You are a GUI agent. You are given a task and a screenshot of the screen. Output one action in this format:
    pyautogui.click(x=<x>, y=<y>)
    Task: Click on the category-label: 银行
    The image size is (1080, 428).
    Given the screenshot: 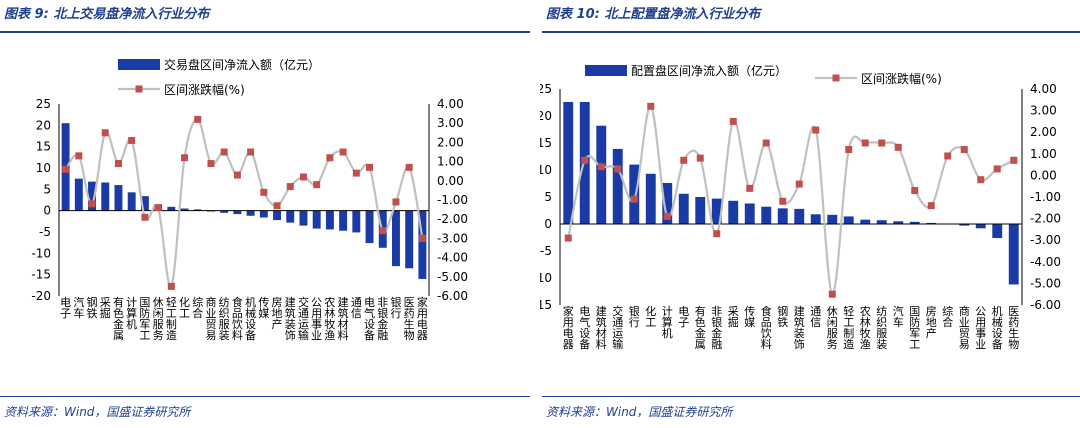 What is the action you would take?
    pyautogui.click(x=634, y=316)
    